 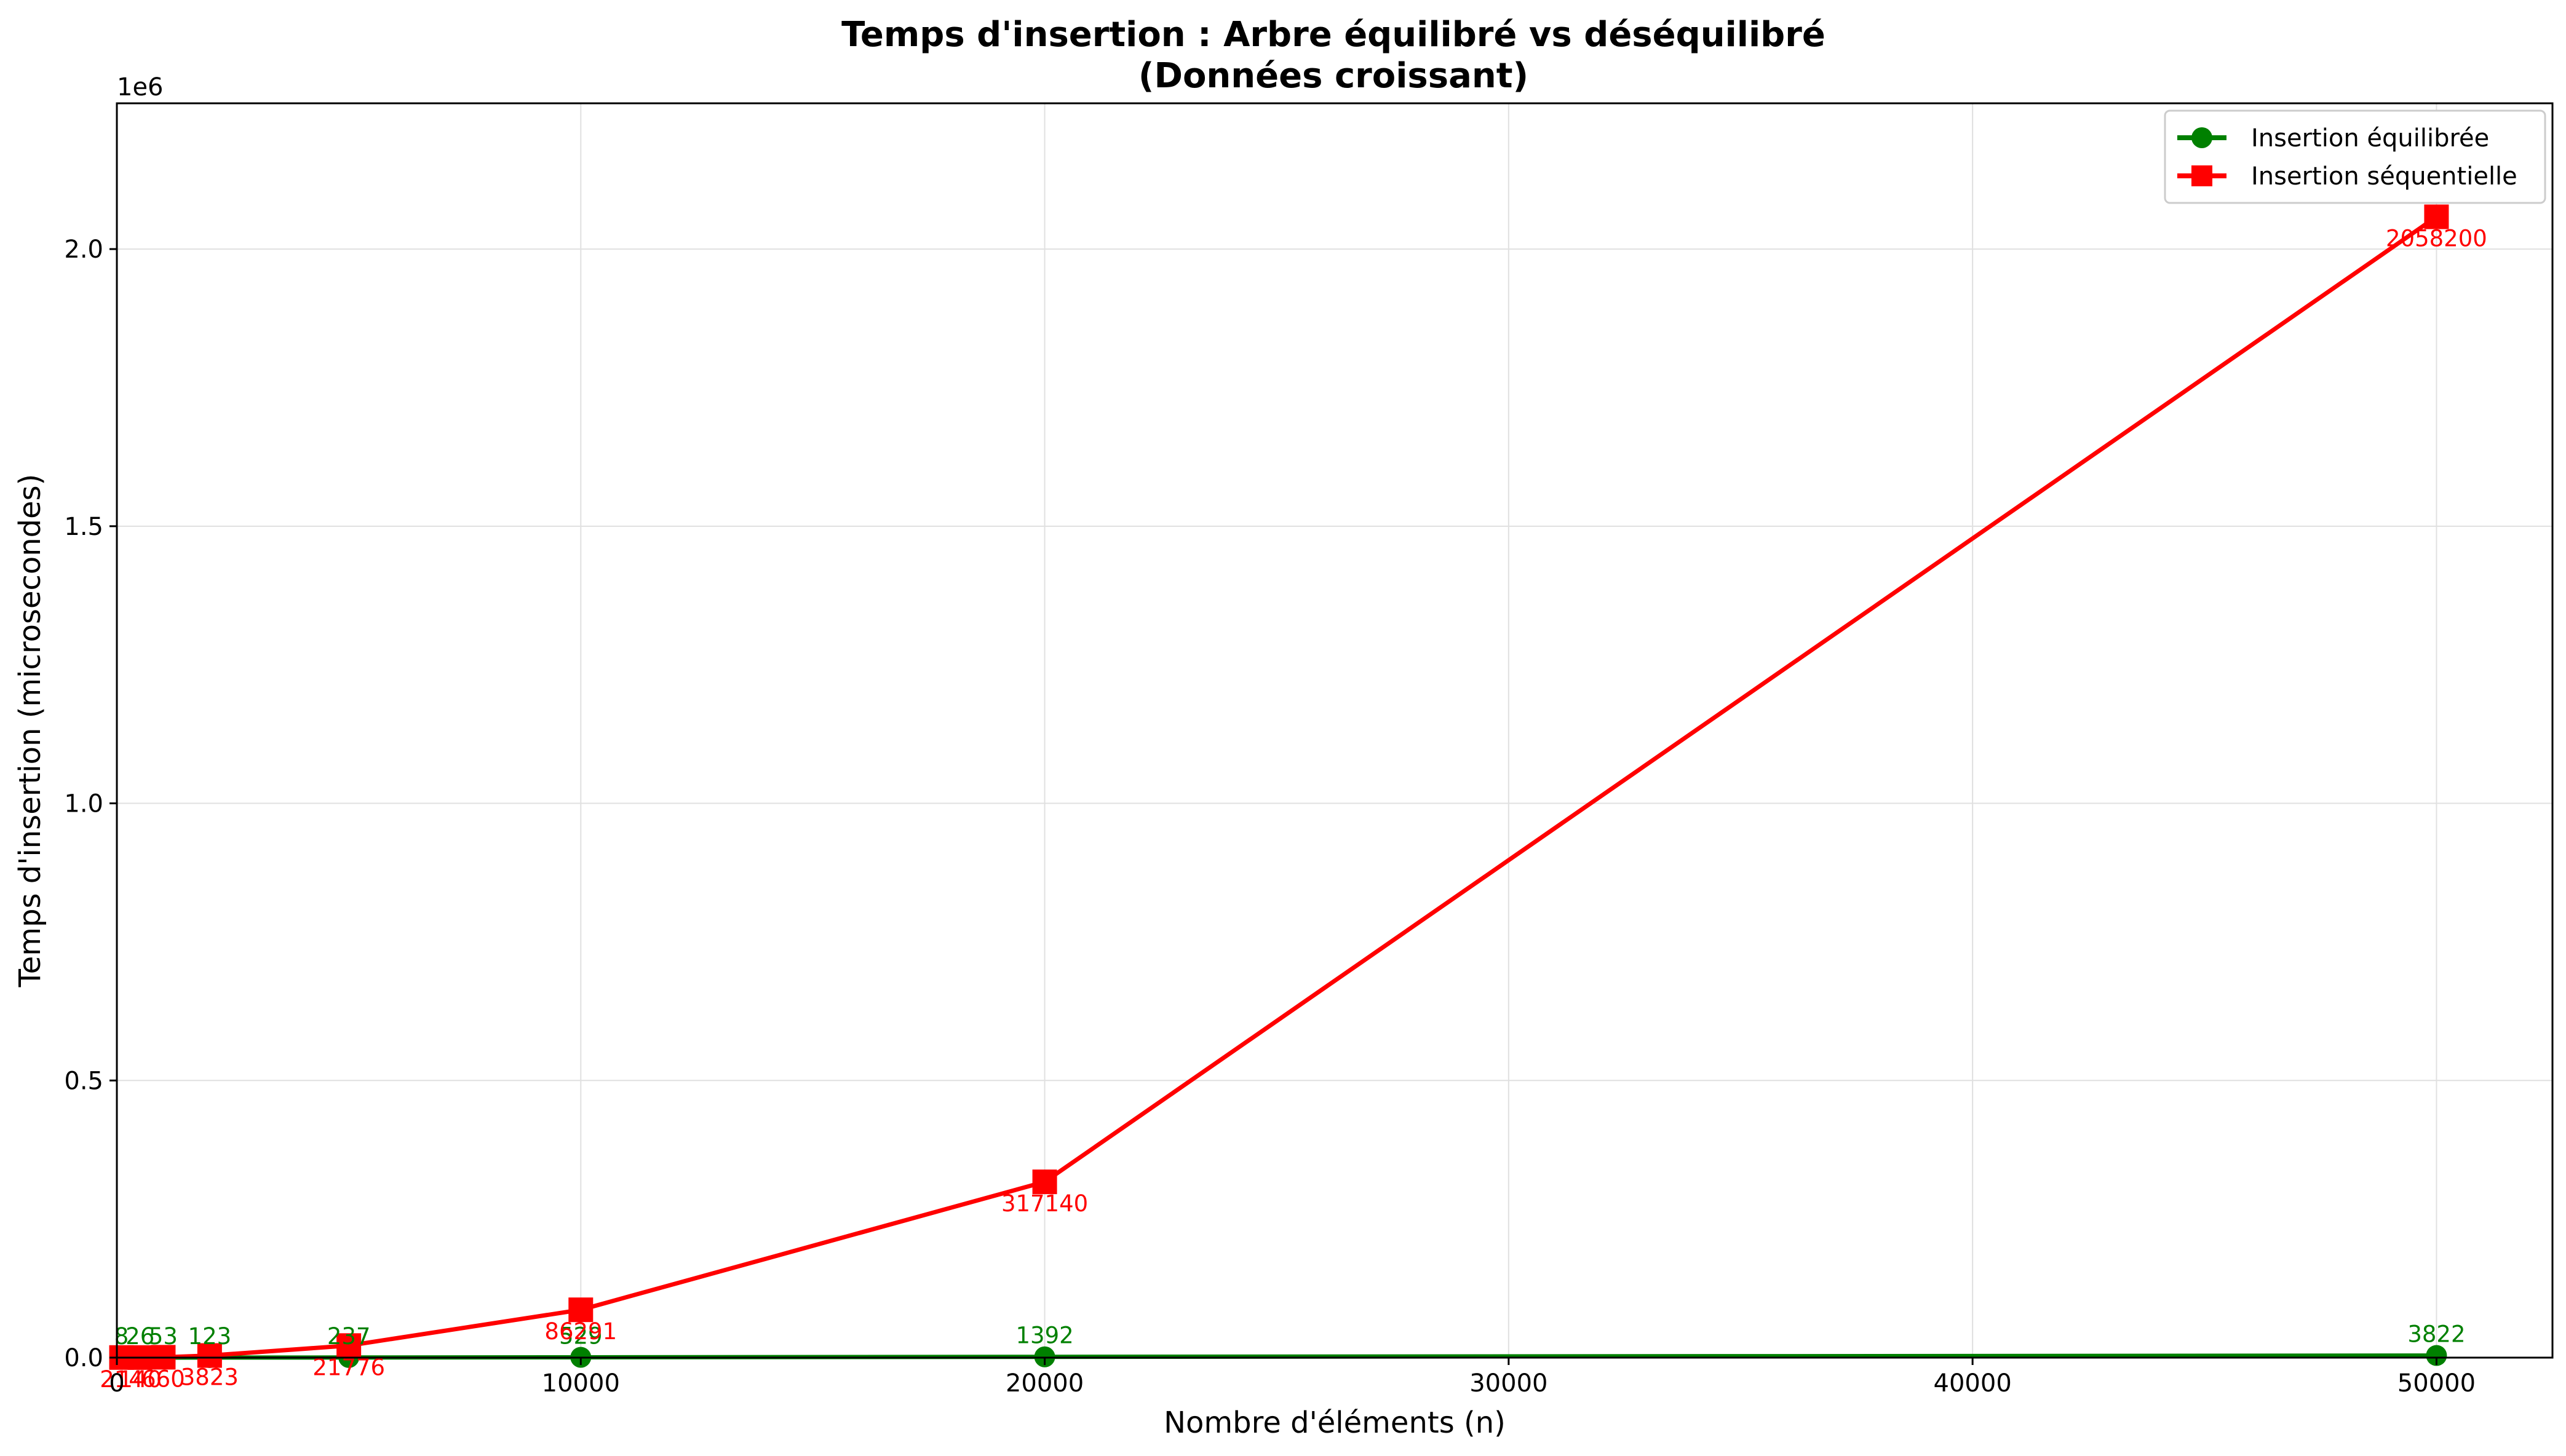 What do you see at coordinates (1044, 1204) in the screenshot?
I see `data-label-1: 317140` at bounding box center [1044, 1204].